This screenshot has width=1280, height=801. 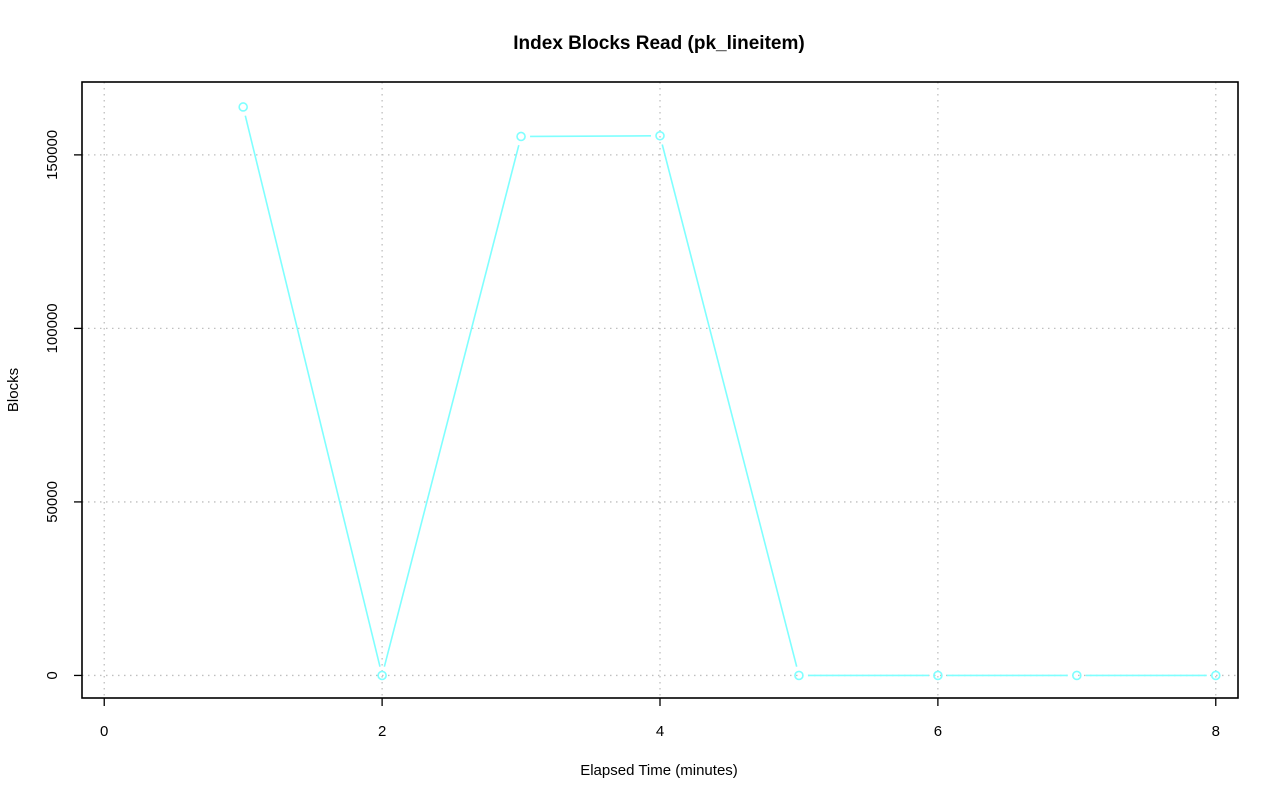 I want to click on y-tick-label-3: 150000, so click(x=52, y=155).